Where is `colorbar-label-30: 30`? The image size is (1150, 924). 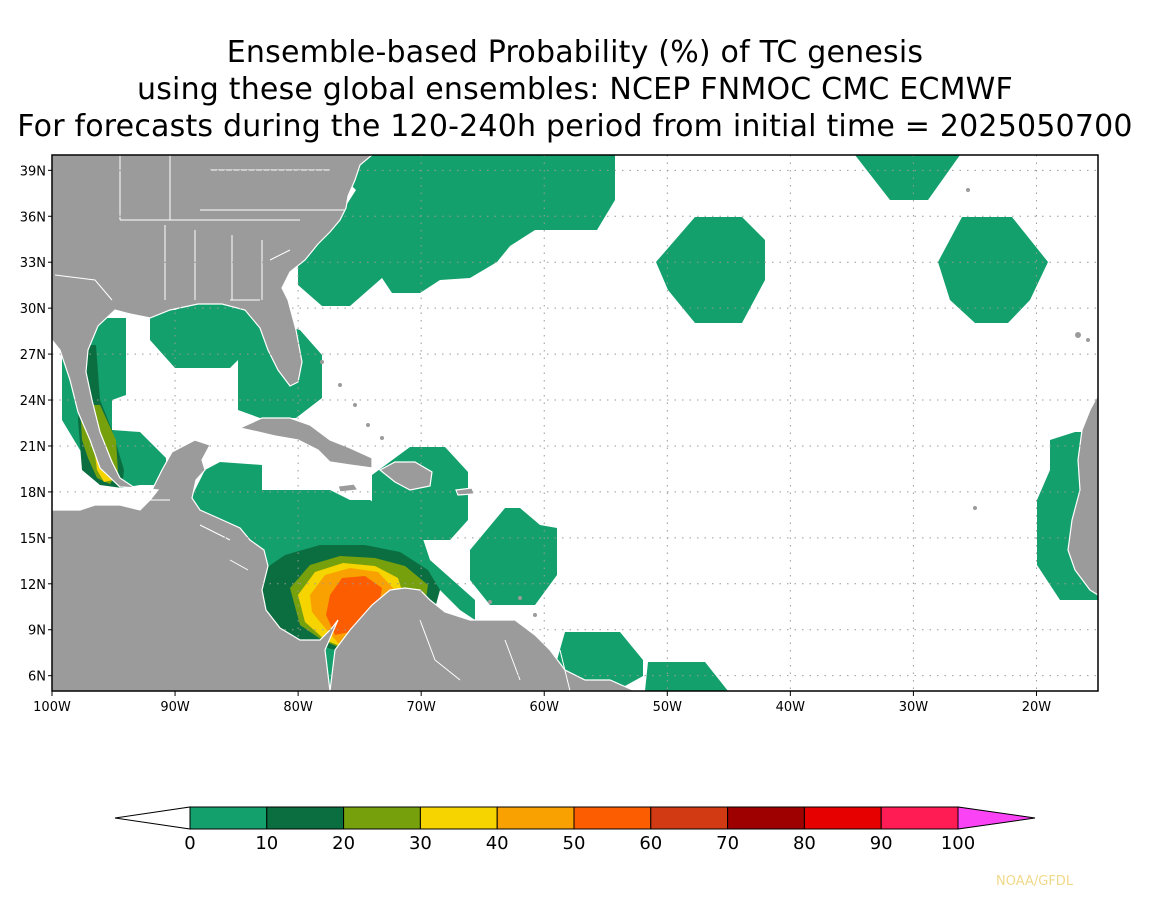 colorbar-label-30: 30 is located at coordinates (420, 843).